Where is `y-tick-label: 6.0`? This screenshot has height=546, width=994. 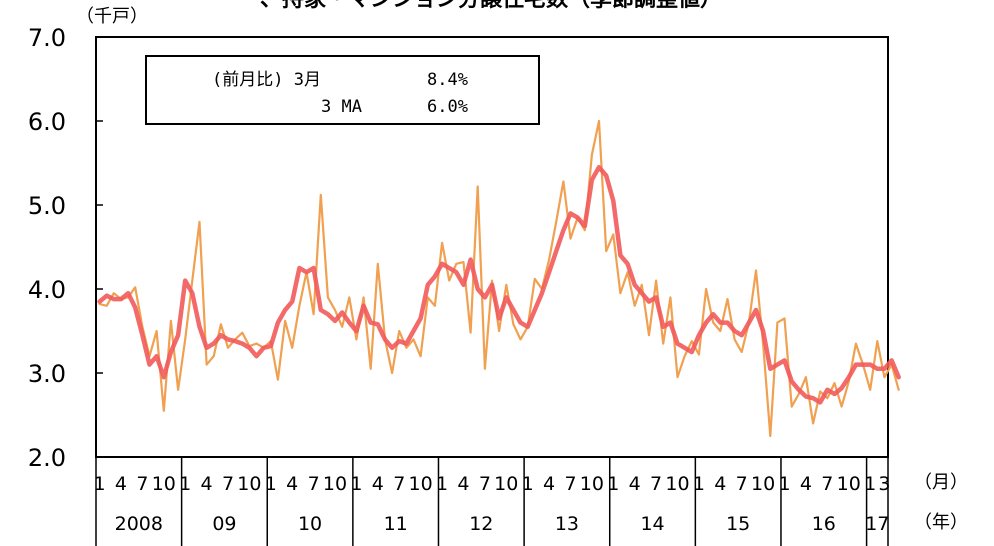
y-tick-label: 6.0 is located at coordinates (47, 122).